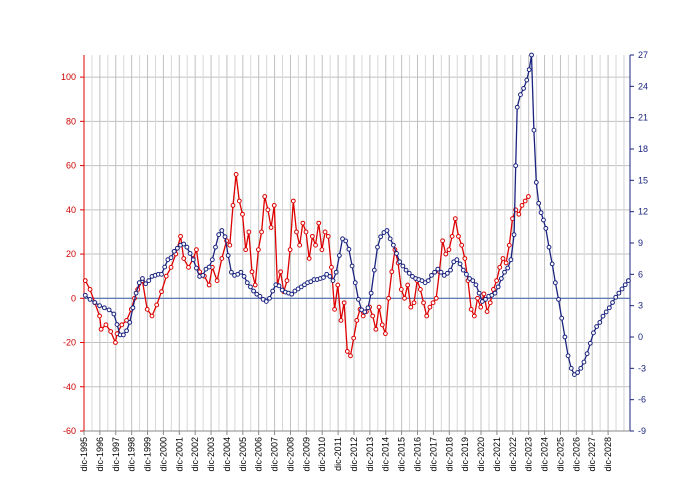  Describe the element at coordinates (322, 454) in the screenshot. I see `x-tick-label: dic-2010` at that location.